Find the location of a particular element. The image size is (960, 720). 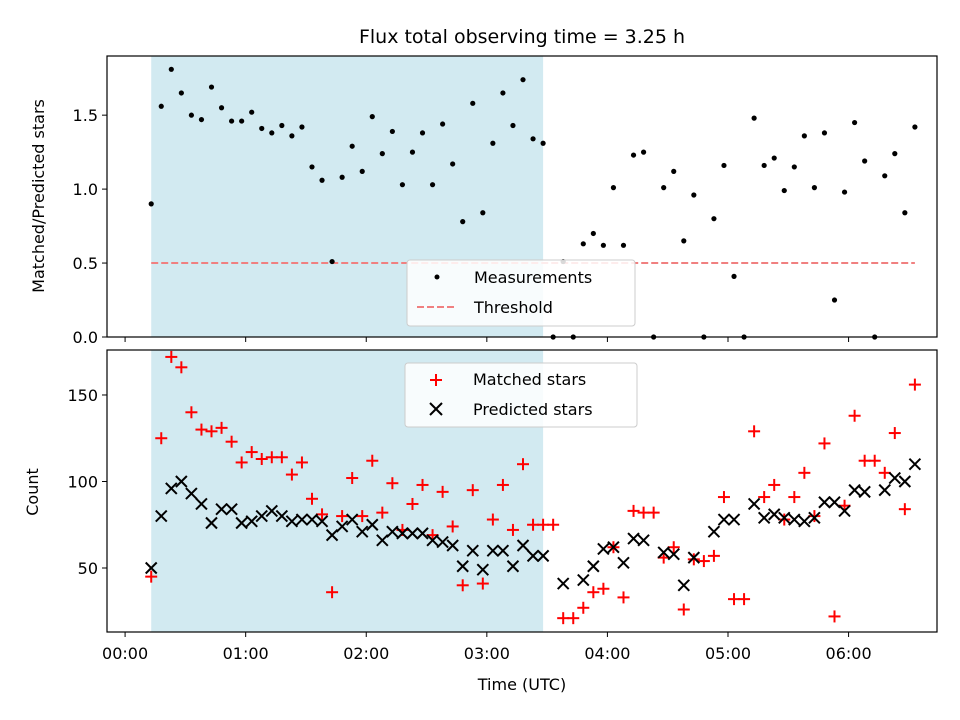

legend-threshold: Threshold is located at coordinates (513, 307).